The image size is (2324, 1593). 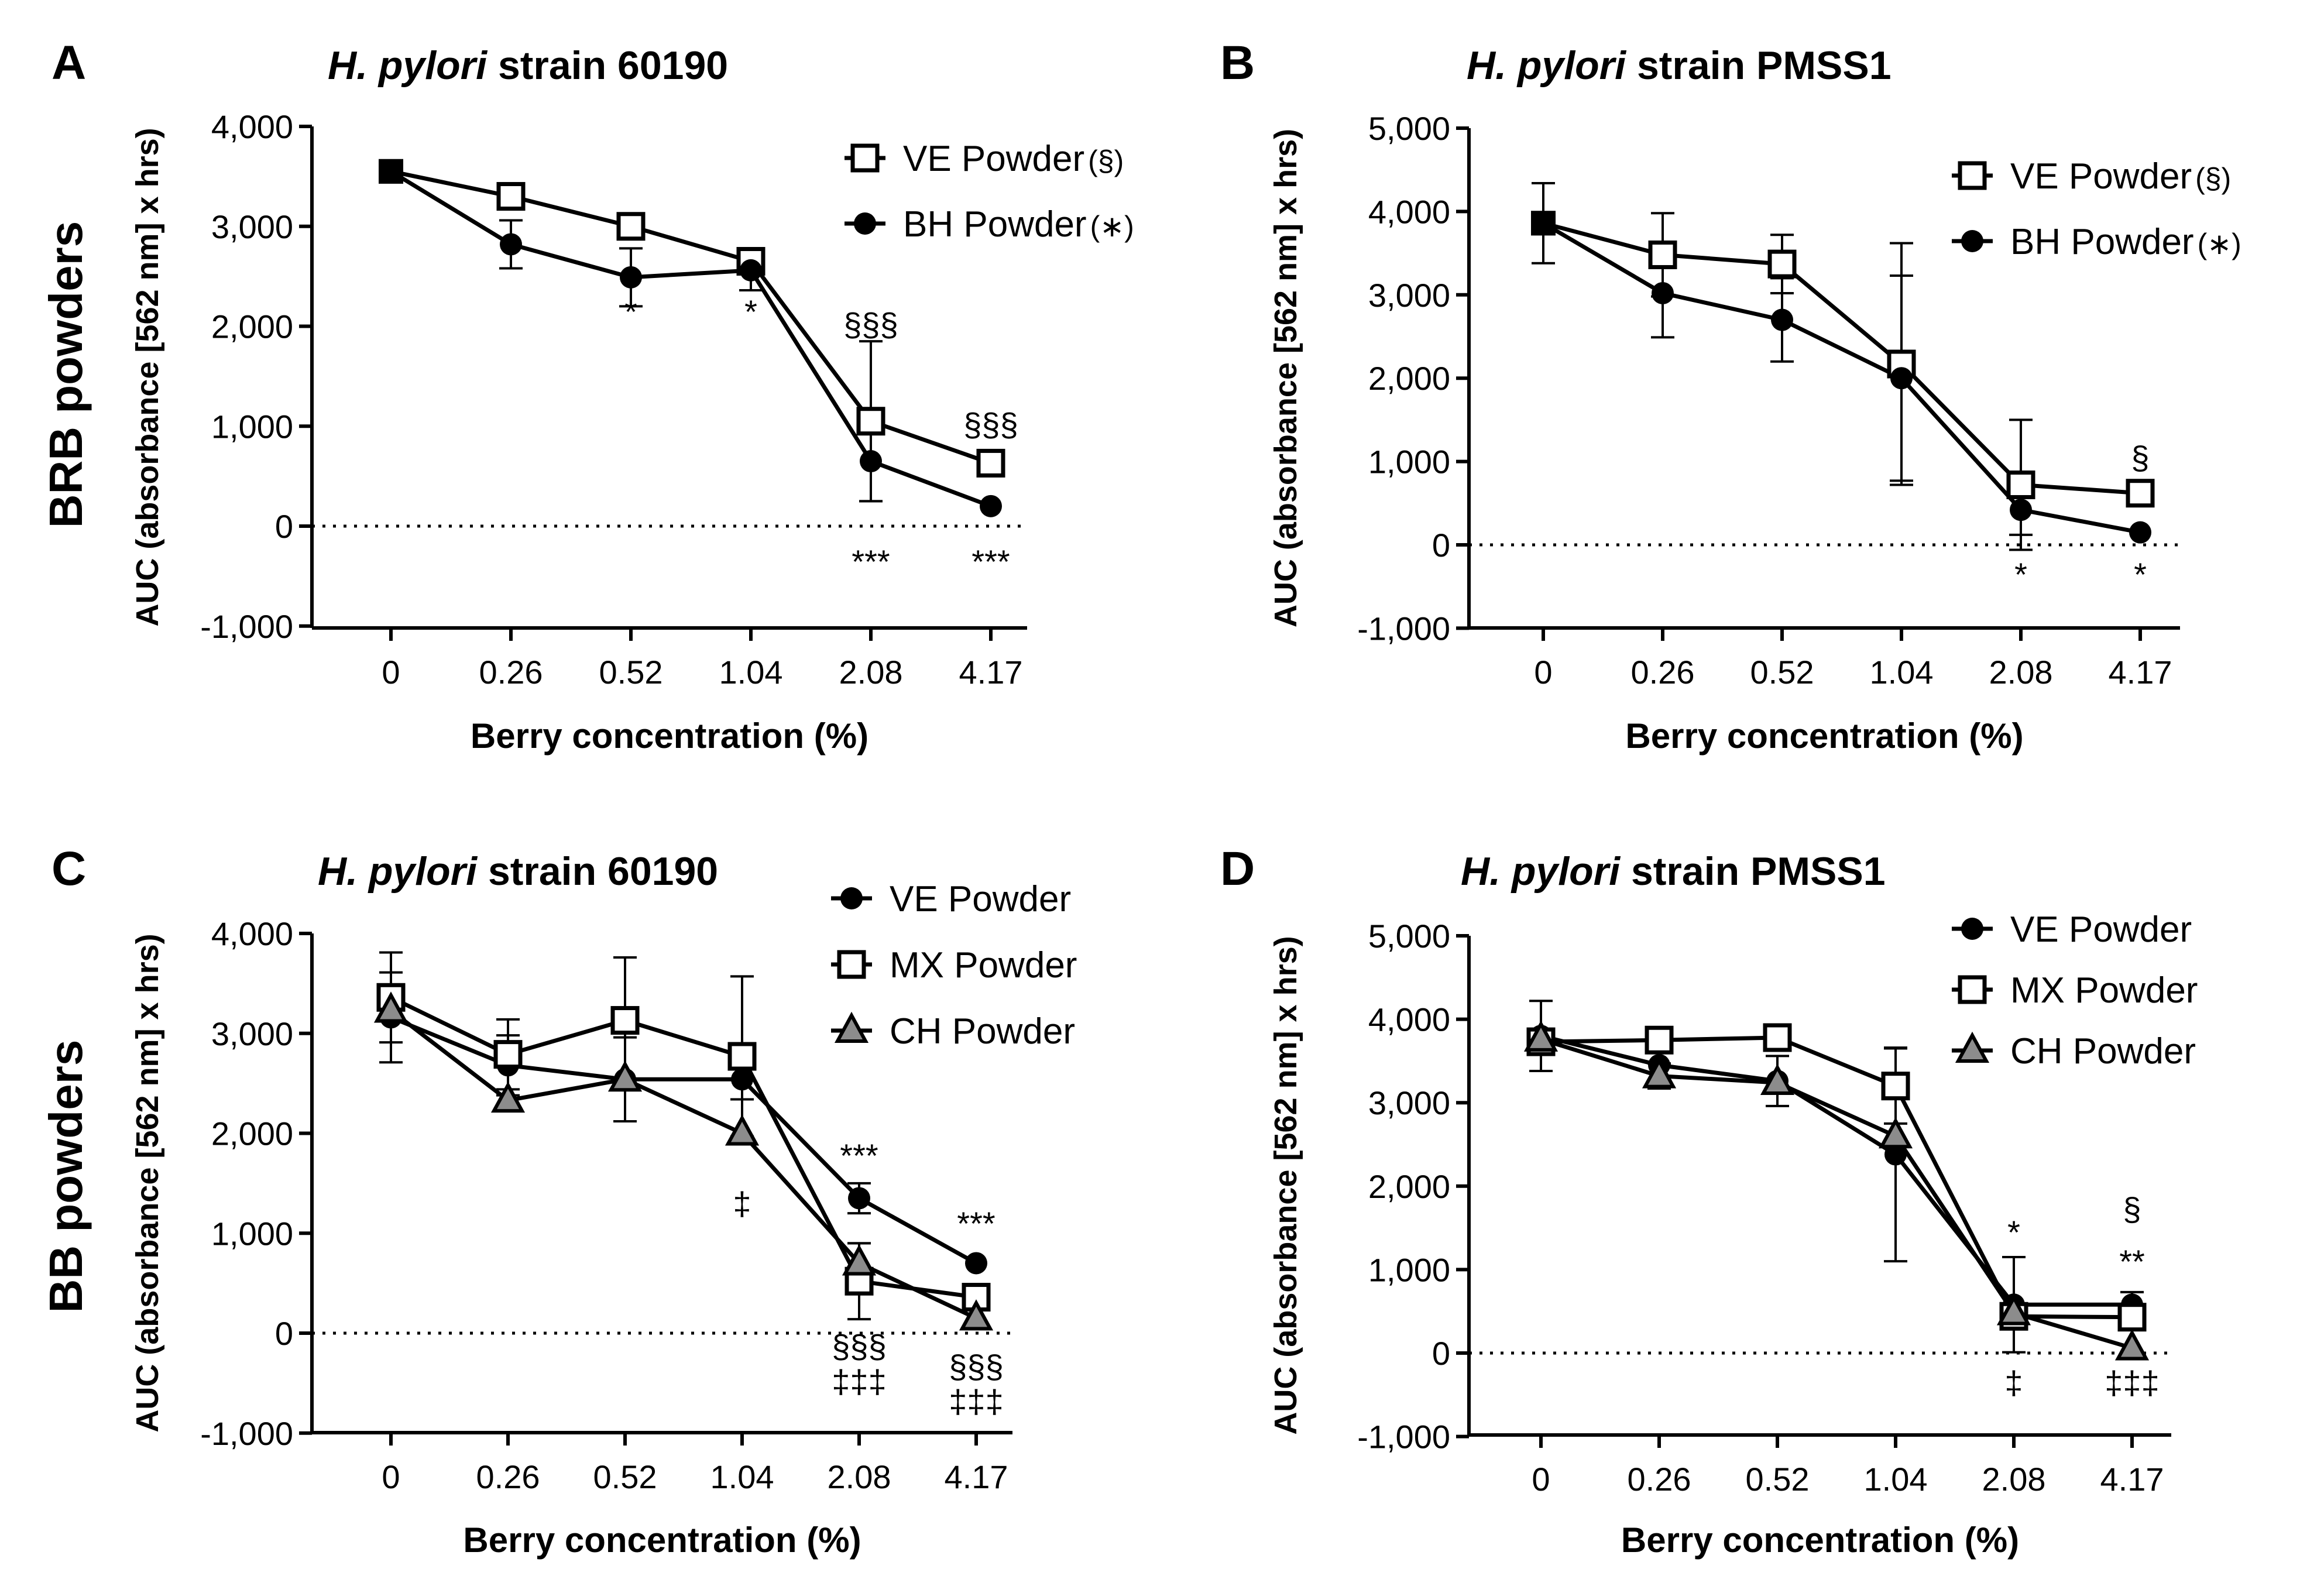 I want to click on legend-label: VE Powder, so click(x=2101, y=929).